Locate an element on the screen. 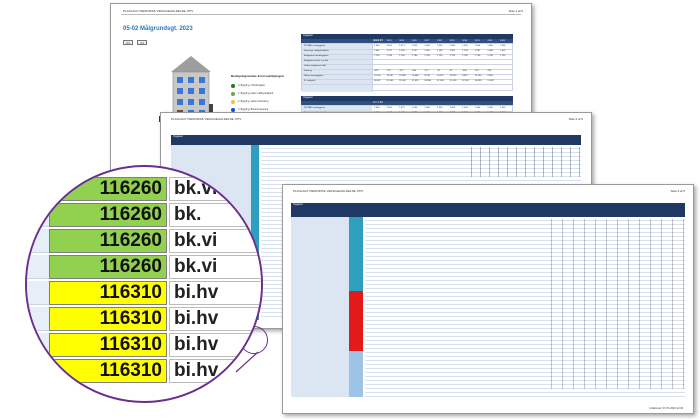  row-value: 9.990 is located at coordinates (490, 76).